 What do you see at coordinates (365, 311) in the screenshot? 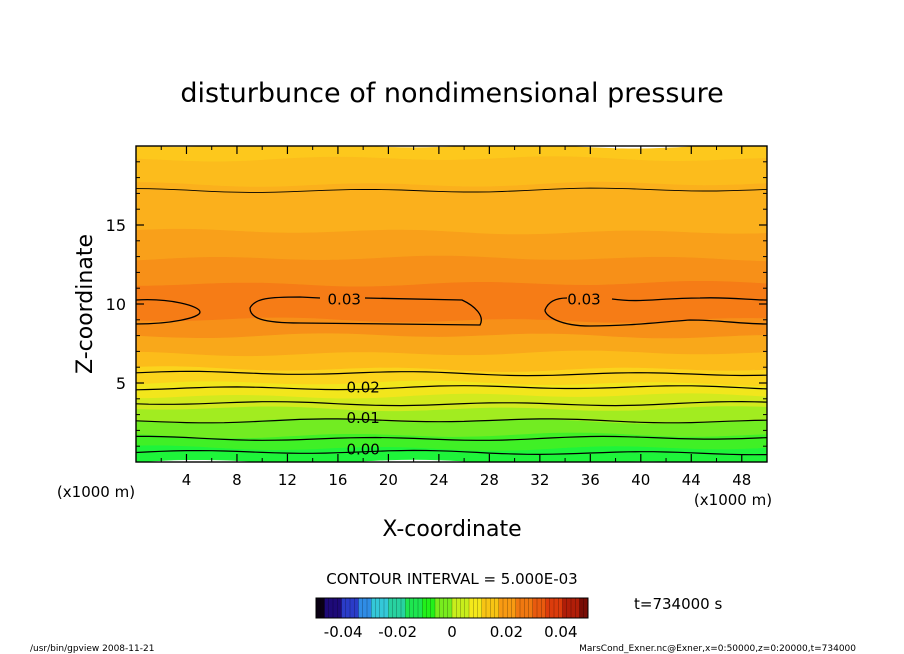
I see `contour-003-center` at bounding box center [365, 311].